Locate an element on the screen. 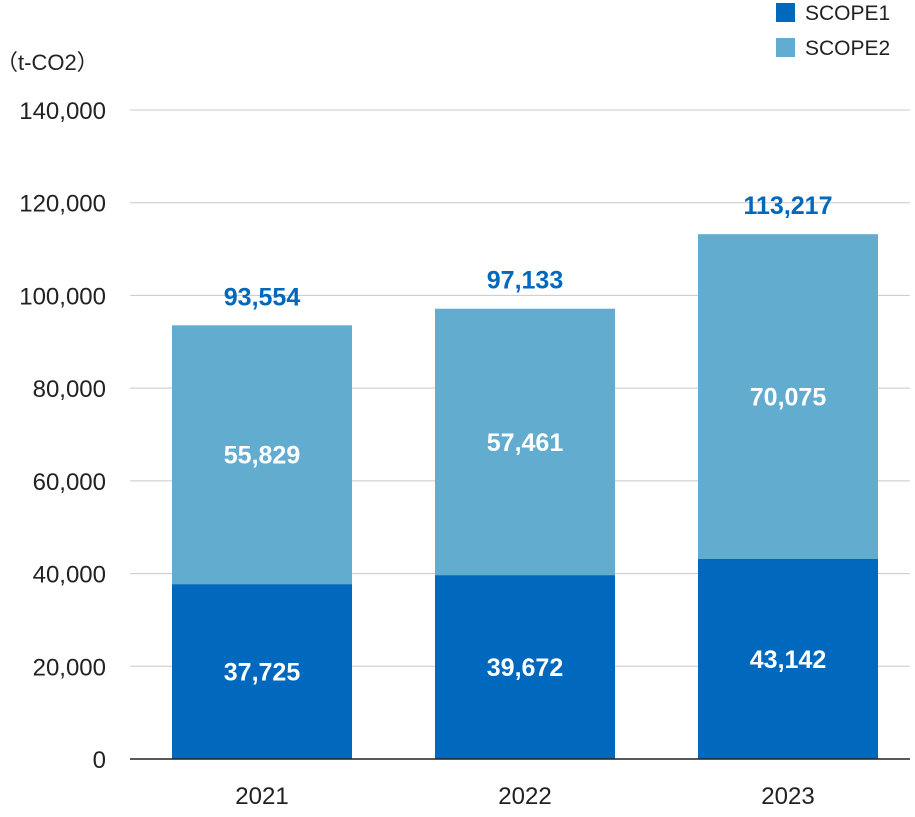 This screenshot has width=915, height=817. total-value-label: 113,217 is located at coordinates (788, 206).